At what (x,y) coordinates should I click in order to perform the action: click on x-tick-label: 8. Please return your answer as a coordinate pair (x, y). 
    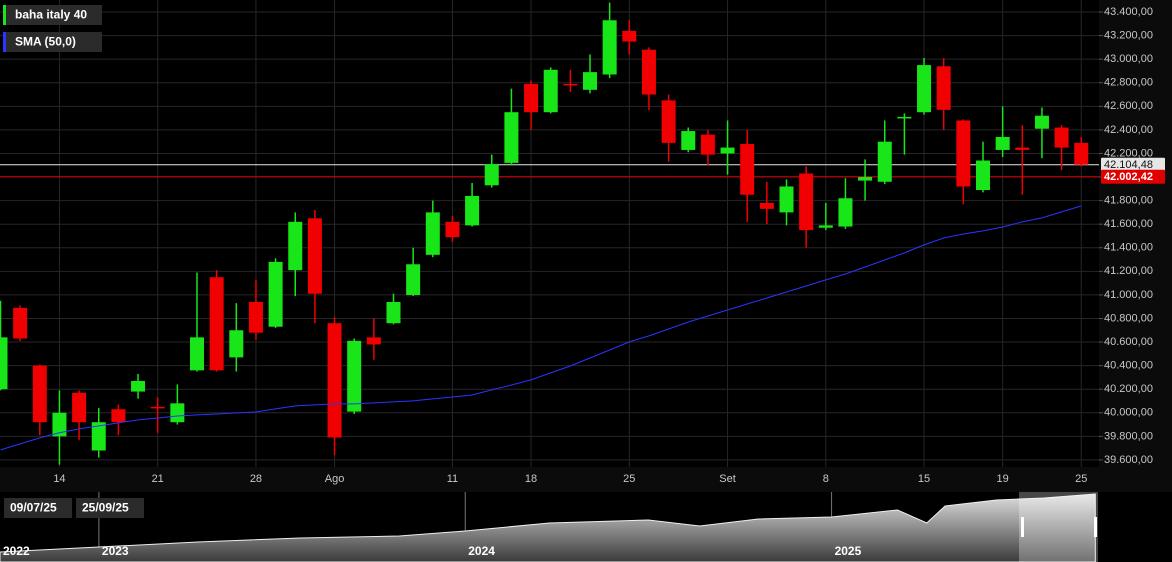
    Looking at the image, I should click on (826, 479).